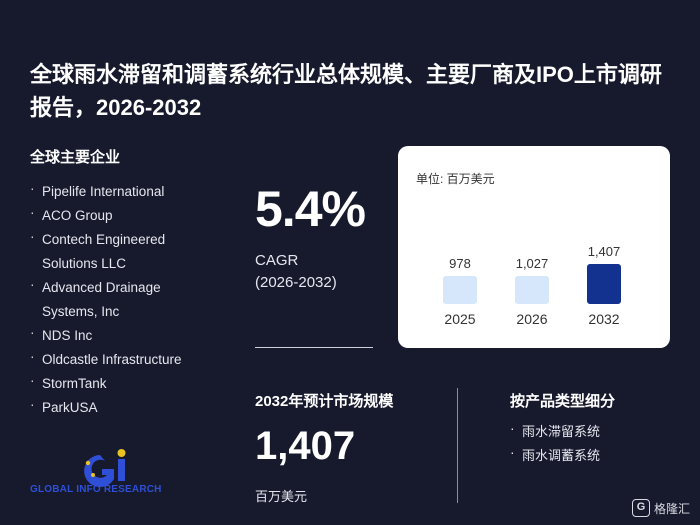 The width and height of the screenshot is (700, 525). Describe the element at coordinates (277, 260) in the screenshot. I see `cagr-label-text: CAGR` at that location.